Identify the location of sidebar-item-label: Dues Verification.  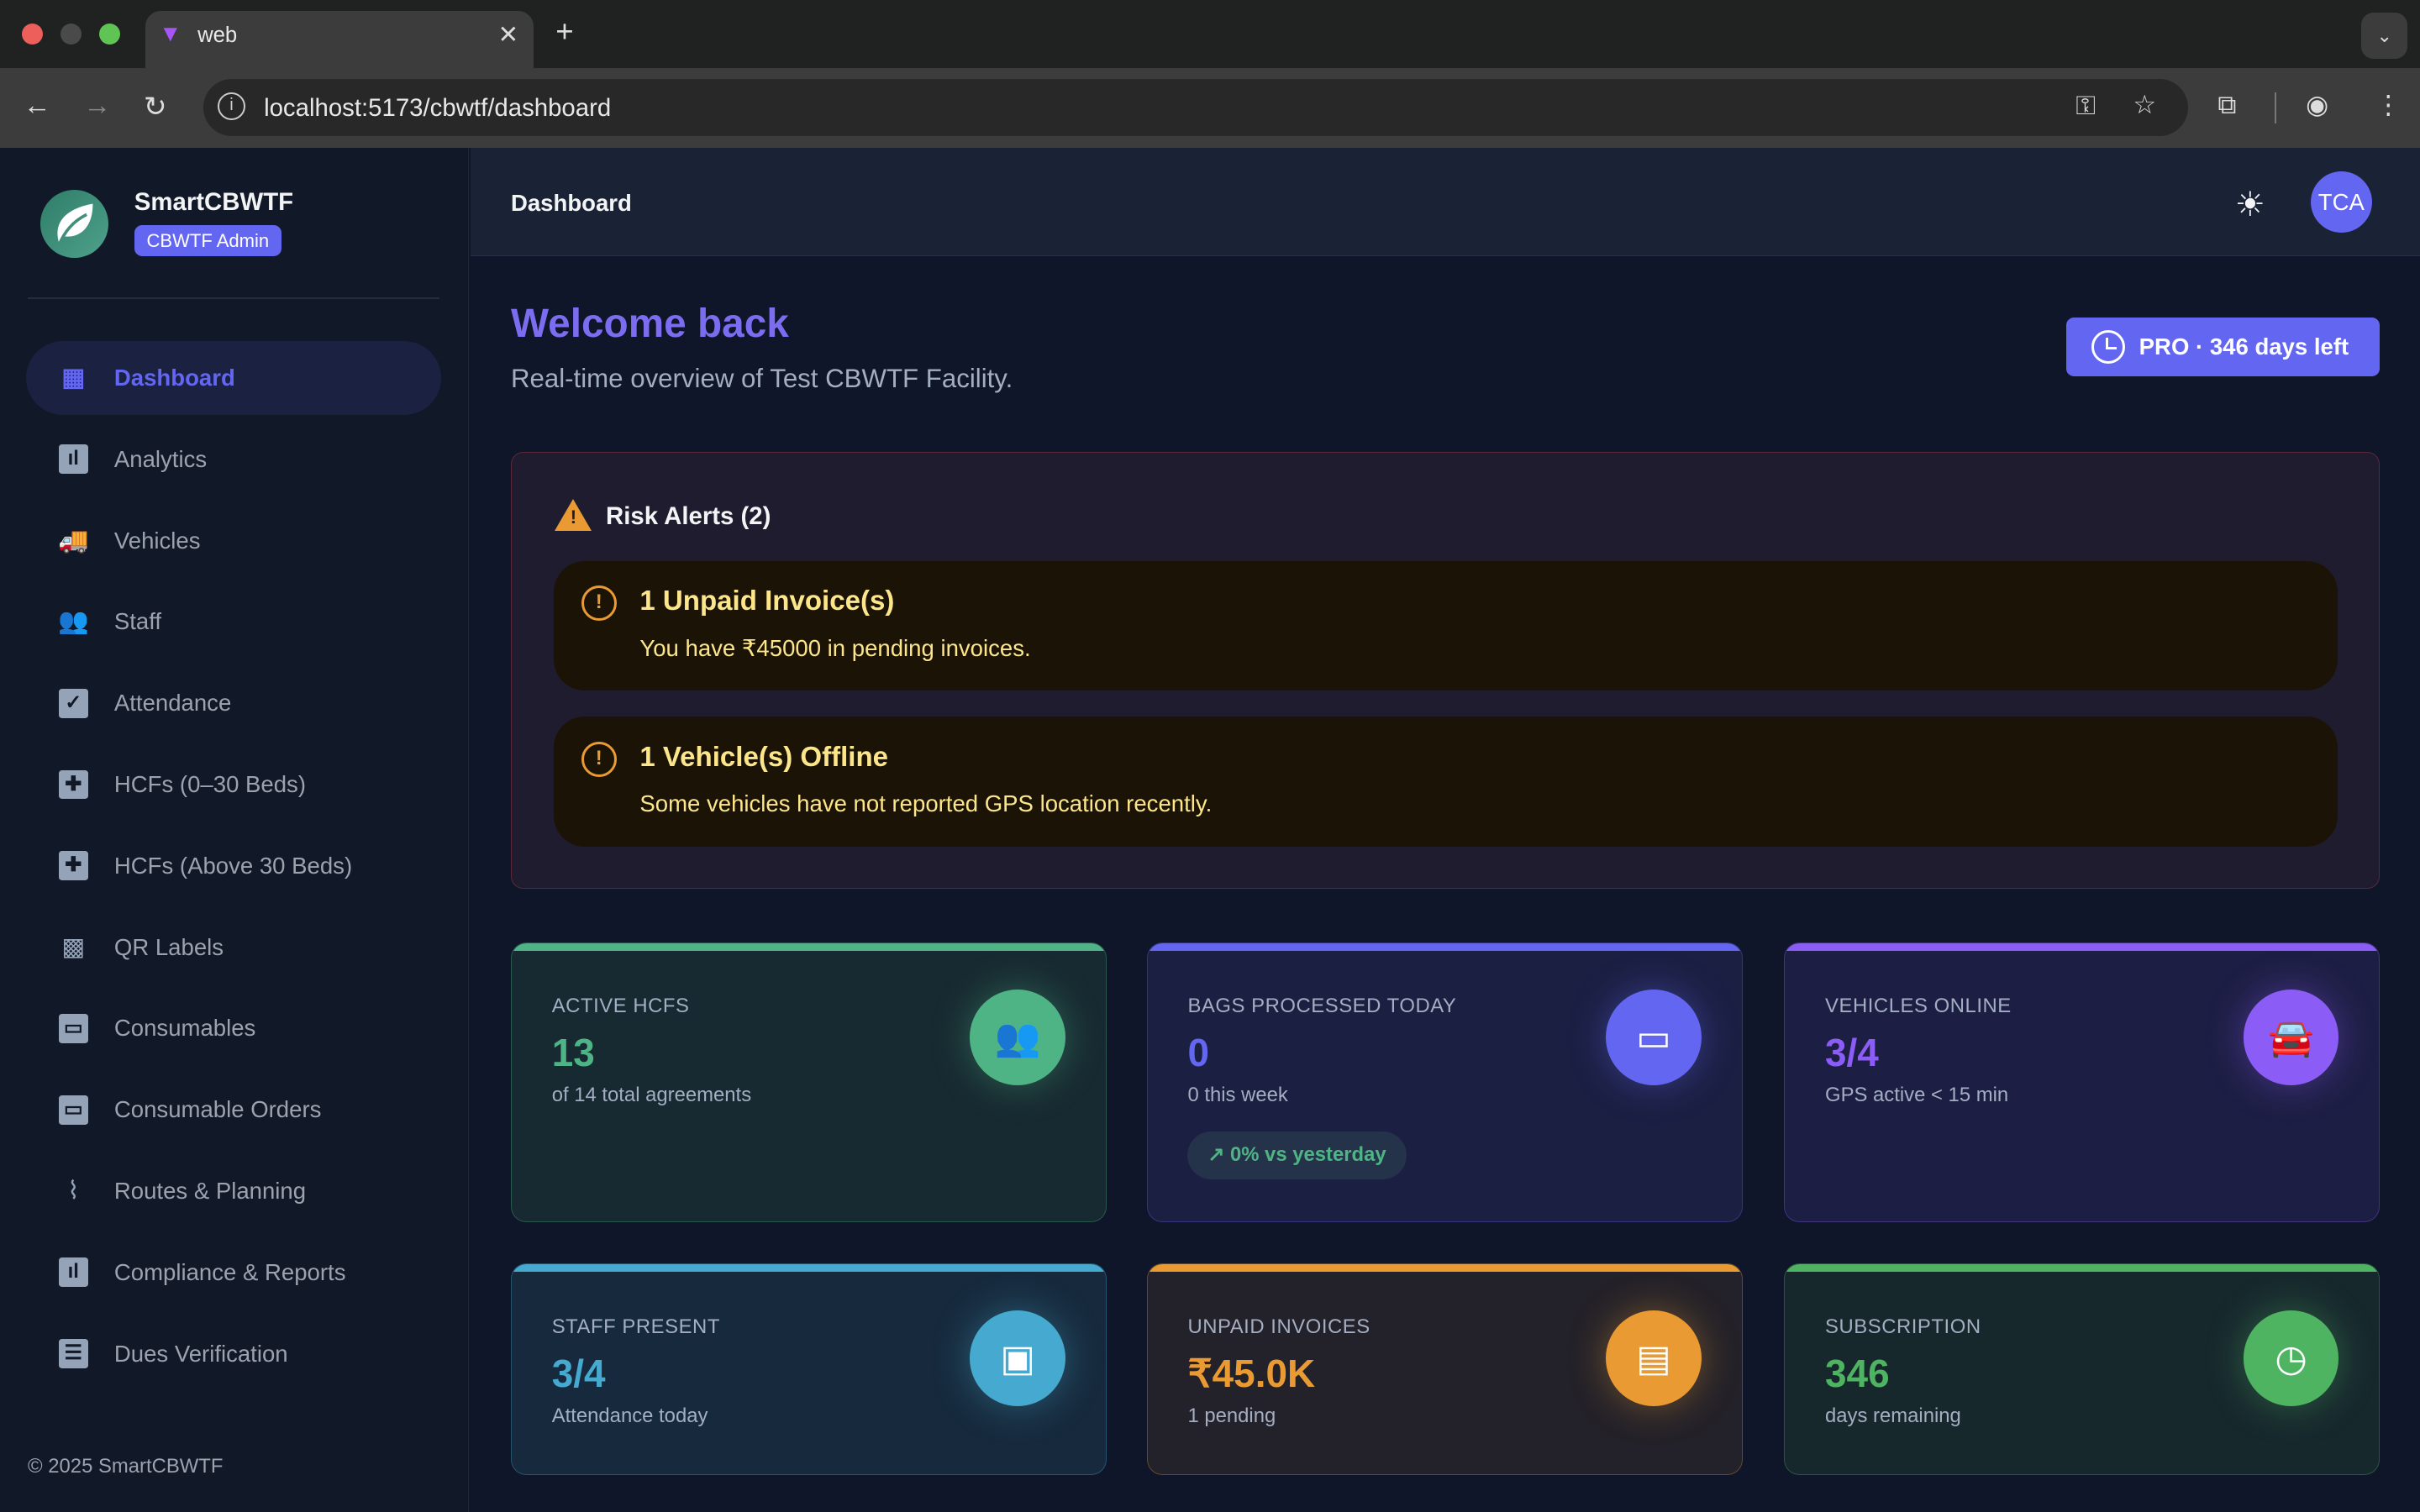
(200, 1353).